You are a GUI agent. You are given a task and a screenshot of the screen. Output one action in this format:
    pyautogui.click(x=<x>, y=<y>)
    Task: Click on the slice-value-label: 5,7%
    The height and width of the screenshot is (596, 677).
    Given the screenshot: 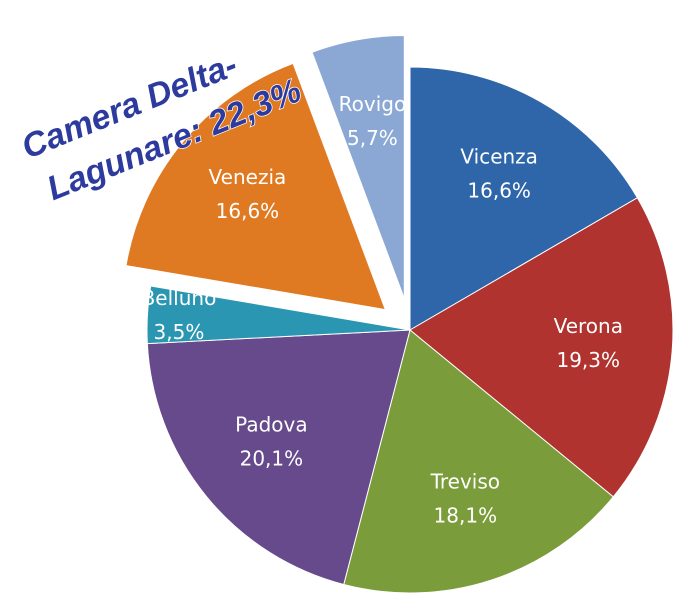 What is the action you would take?
    pyautogui.click(x=372, y=138)
    